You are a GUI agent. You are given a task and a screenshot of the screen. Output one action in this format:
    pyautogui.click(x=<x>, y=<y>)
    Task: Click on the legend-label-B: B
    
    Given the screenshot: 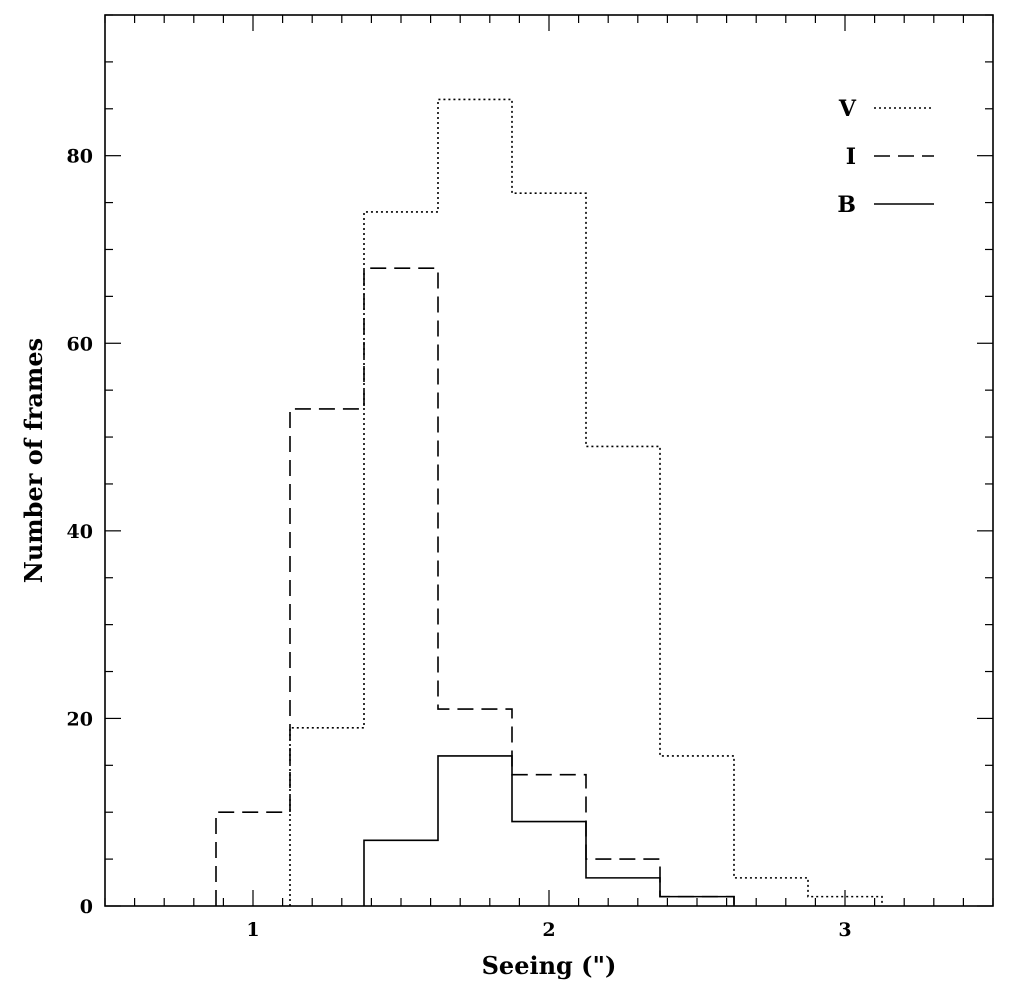 What is the action you would take?
    pyautogui.click(x=846, y=205)
    